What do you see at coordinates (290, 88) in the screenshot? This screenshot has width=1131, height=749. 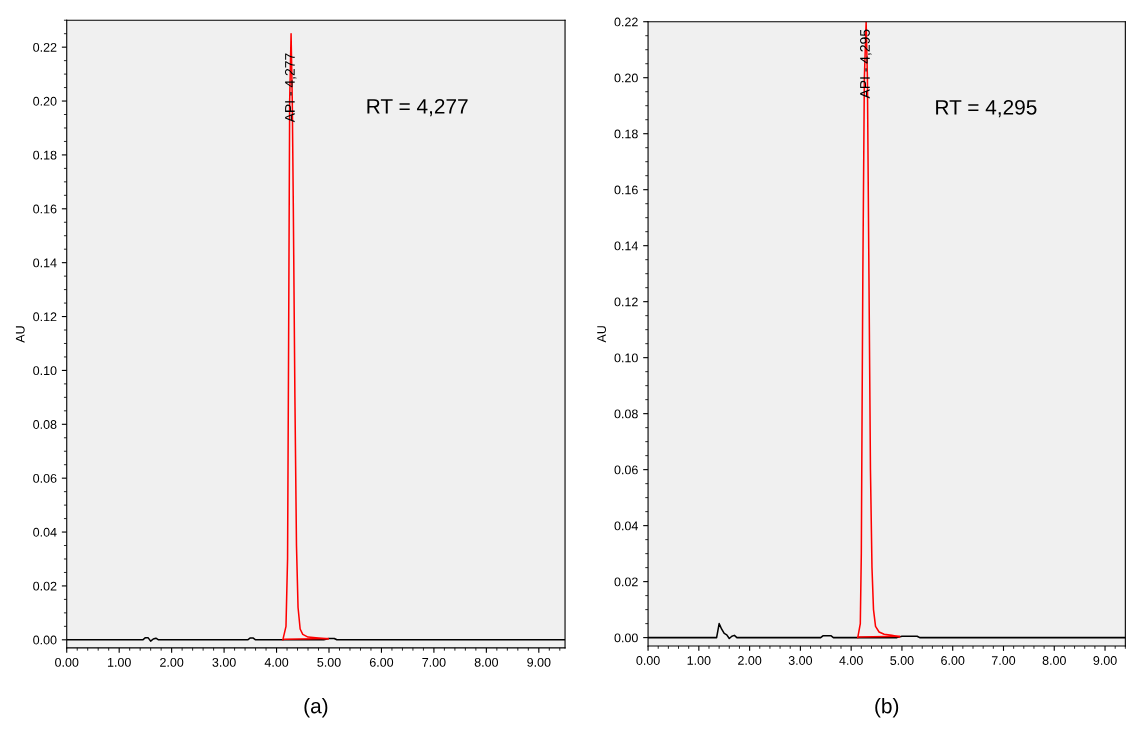 I see `annotation: API - 4,277` at bounding box center [290, 88].